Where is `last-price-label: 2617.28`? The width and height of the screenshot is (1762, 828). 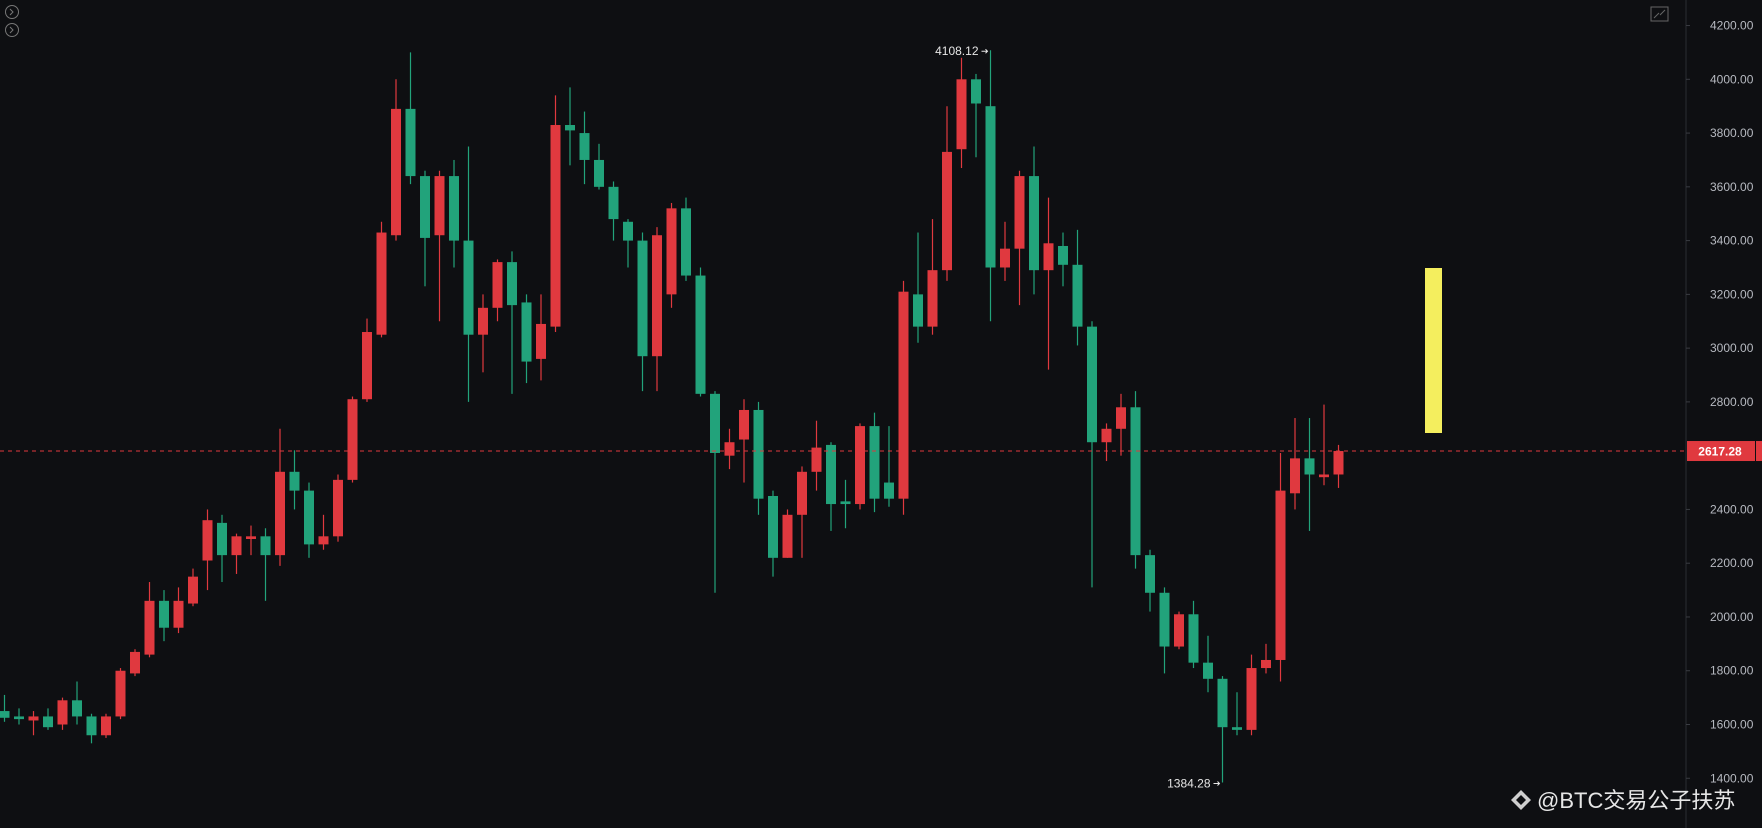
last-price-label: 2617.28 is located at coordinates (1720, 452).